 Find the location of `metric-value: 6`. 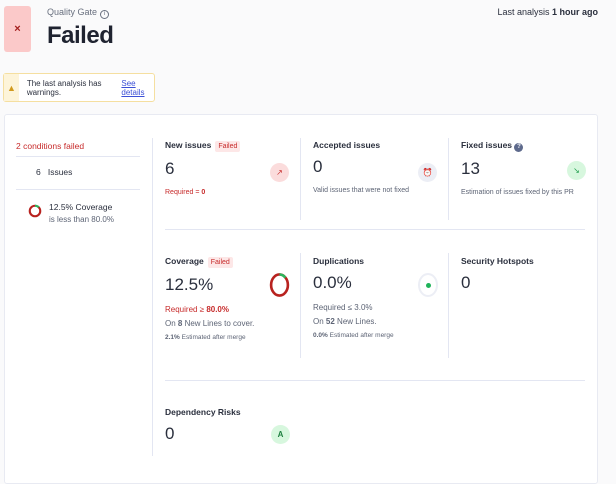

metric-value: 6 is located at coordinates (170, 168).